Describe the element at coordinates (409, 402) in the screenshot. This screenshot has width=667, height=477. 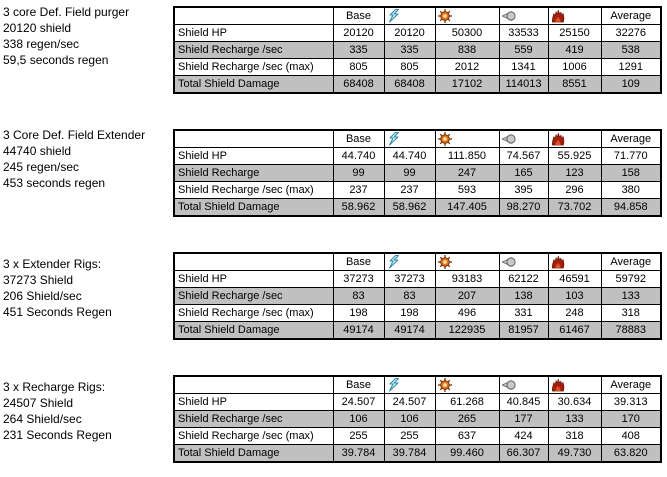
I see `cell-em-damage: 24.507` at that location.